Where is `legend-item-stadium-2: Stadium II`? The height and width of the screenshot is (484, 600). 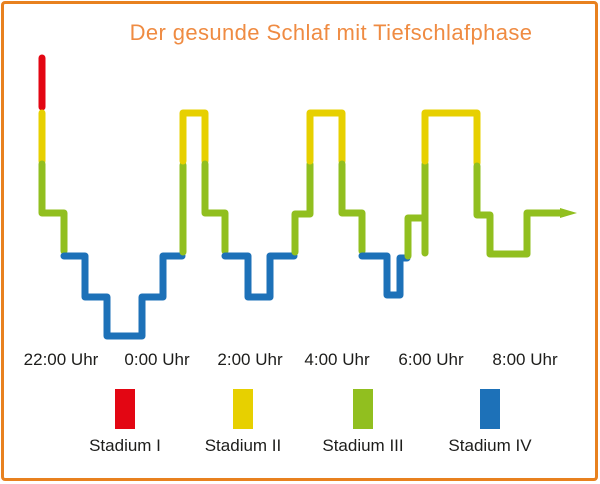
legend-item-stadium-2: Stadium II is located at coordinates (243, 422).